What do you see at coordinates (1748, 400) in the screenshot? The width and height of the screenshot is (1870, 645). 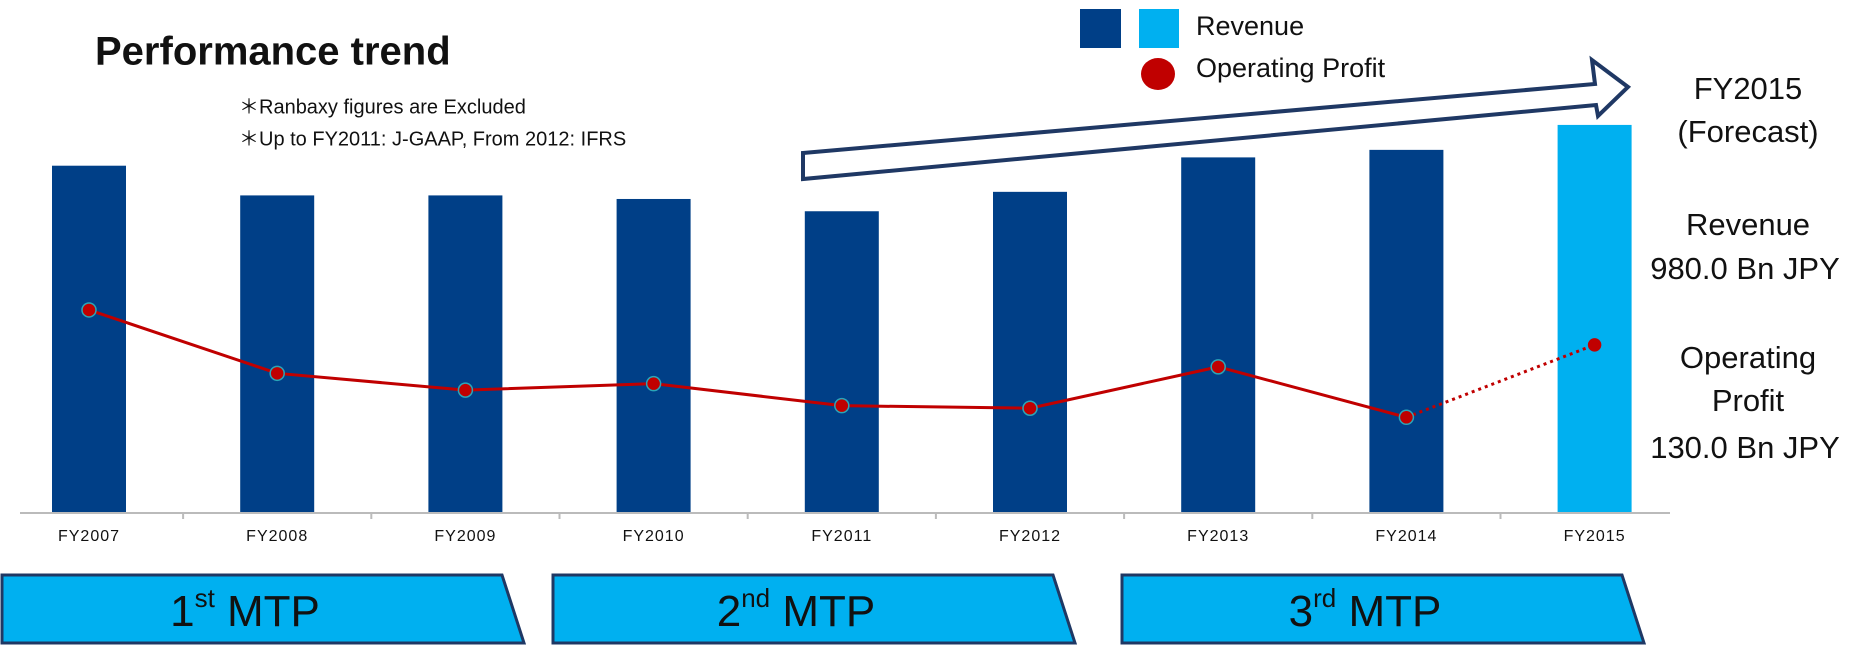 I see `annotation: Profit` at bounding box center [1748, 400].